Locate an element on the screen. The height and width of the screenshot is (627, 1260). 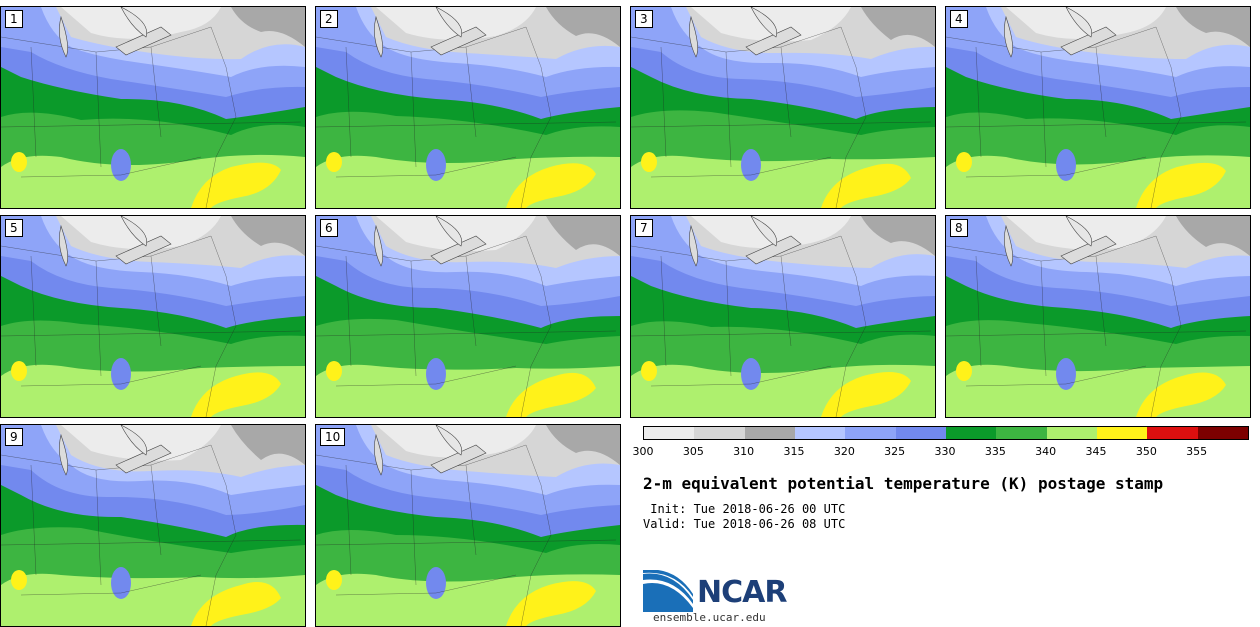
colorbar-tick-label: 330 is located at coordinates (945, 451).